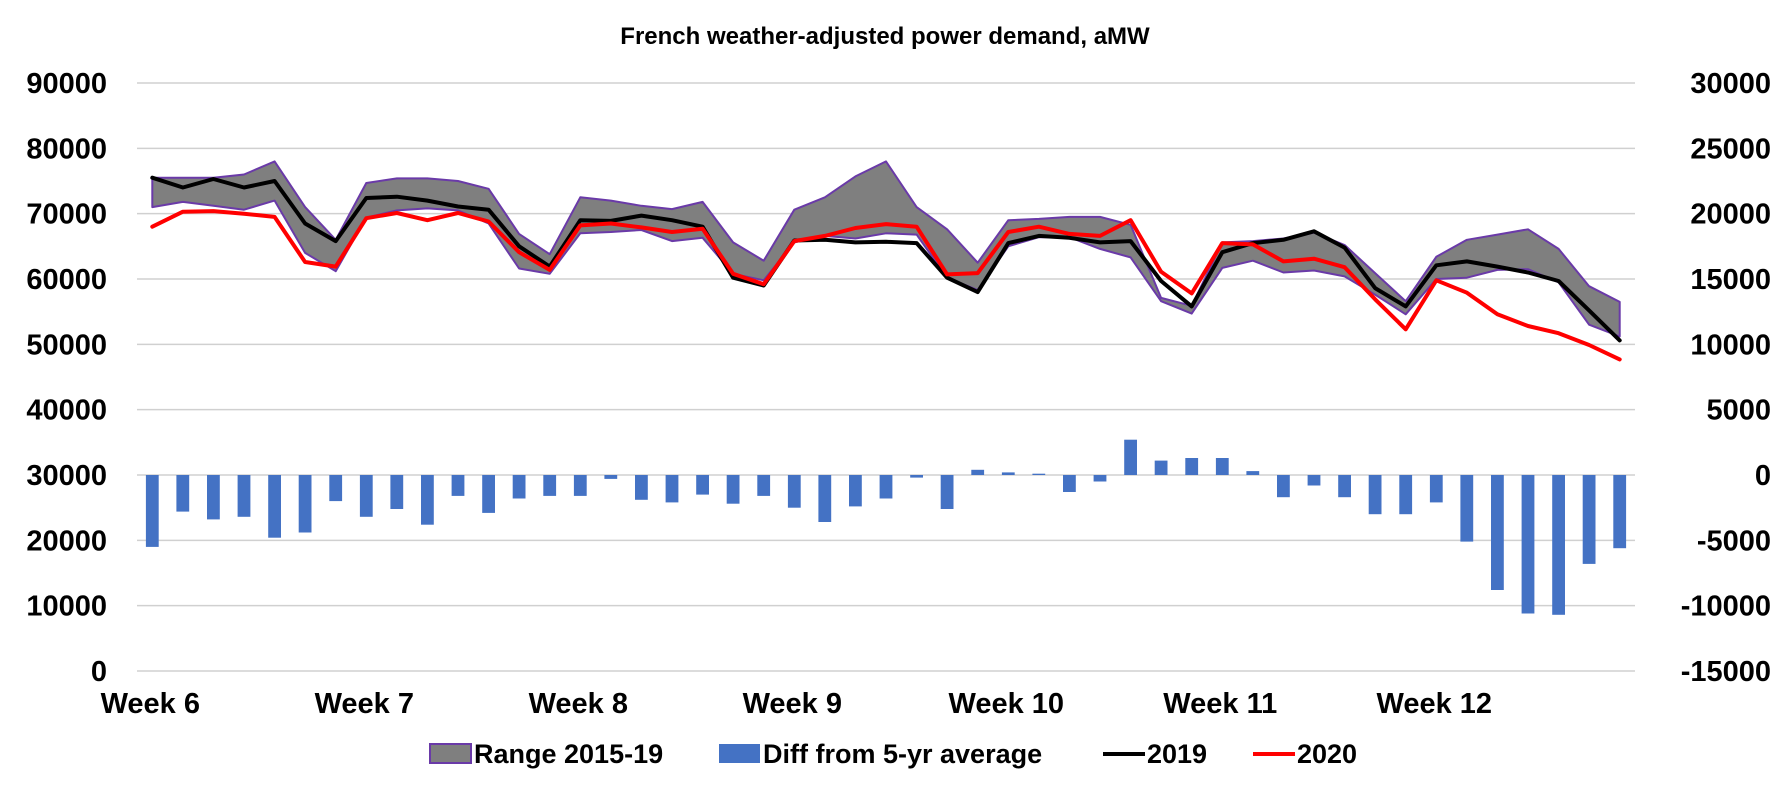 This screenshot has width=1779, height=797. I want to click on left-tick-label: 30000, so click(66, 476).